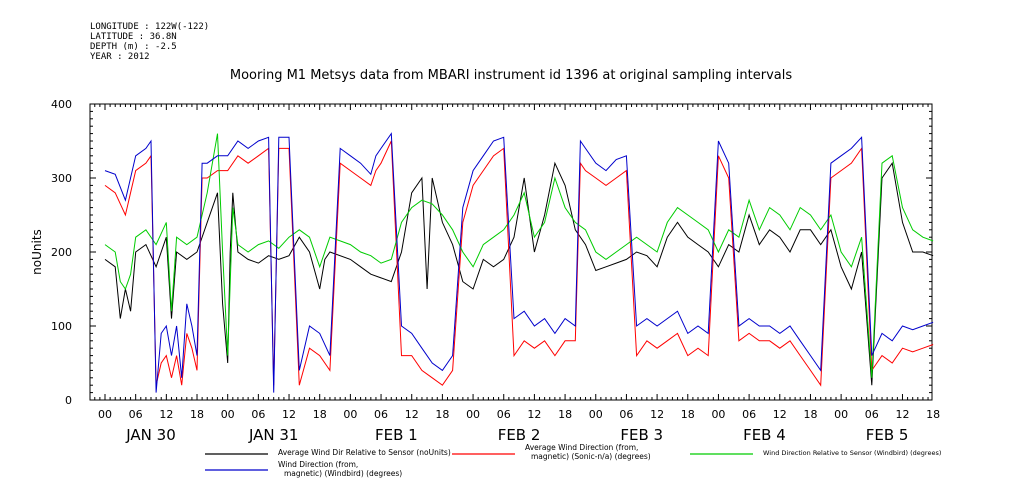  What do you see at coordinates (150, 27) in the screenshot?
I see `header-longitude: LONGITUDE : 122W(-122)` at bounding box center [150, 27].